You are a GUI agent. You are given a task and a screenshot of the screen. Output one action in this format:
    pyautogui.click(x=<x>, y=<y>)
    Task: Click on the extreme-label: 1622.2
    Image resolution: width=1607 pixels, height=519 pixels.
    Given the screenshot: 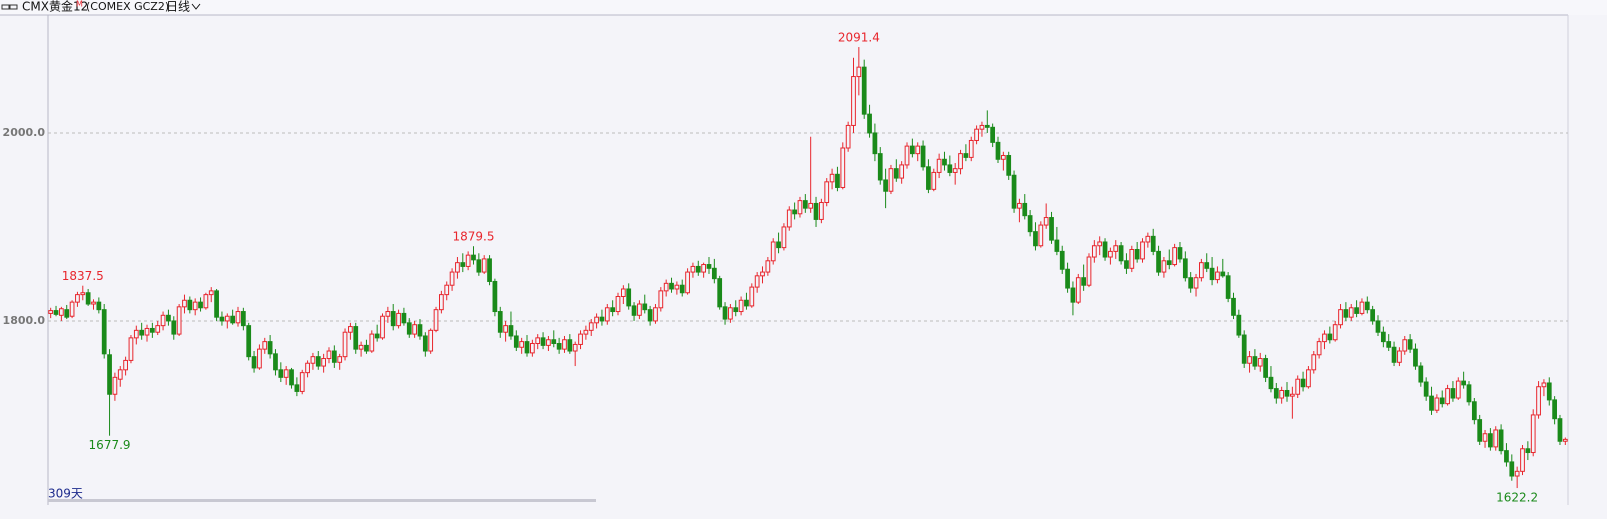 What is the action you would take?
    pyautogui.click(x=1517, y=498)
    